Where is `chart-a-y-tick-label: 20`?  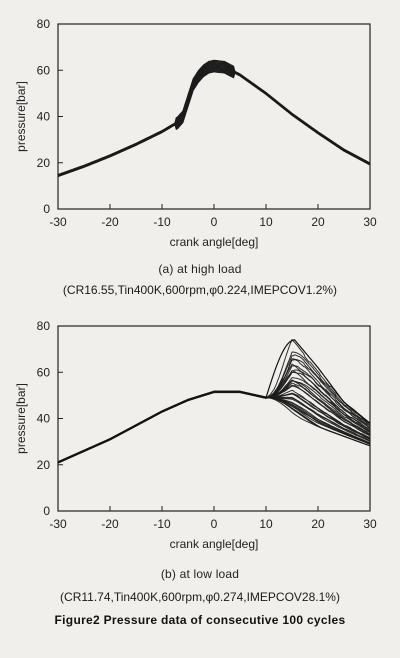 chart-a-y-tick-label: 20 is located at coordinates (44, 163).